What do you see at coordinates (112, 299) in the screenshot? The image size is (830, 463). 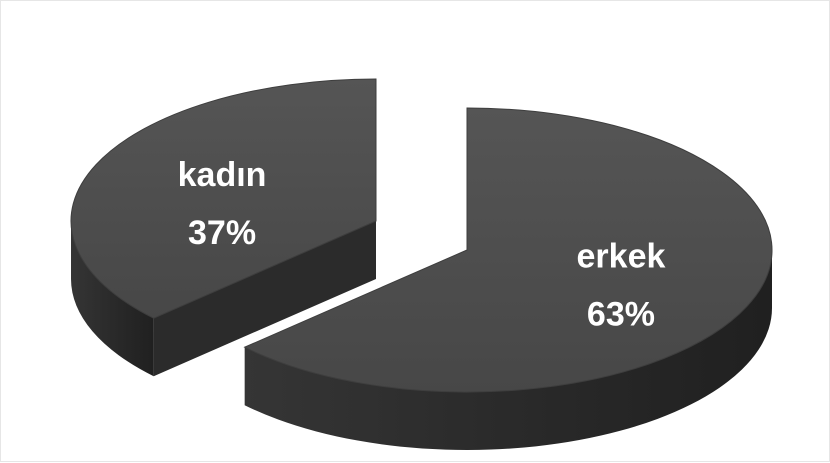 I see `pie-slice-side-kadın` at bounding box center [112, 299].